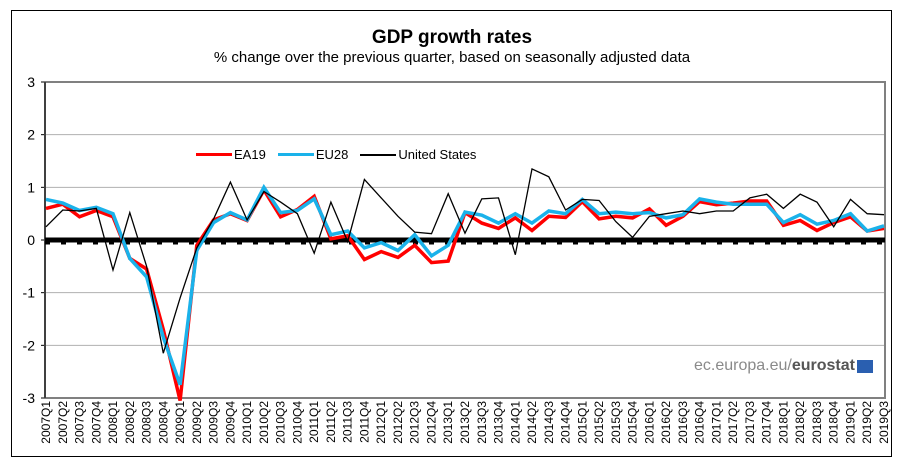  What do you see at coordinates (197, 422) in the screenshot?
I see `x-tick-label: 2009Q2` at bounding box center [197, 422].